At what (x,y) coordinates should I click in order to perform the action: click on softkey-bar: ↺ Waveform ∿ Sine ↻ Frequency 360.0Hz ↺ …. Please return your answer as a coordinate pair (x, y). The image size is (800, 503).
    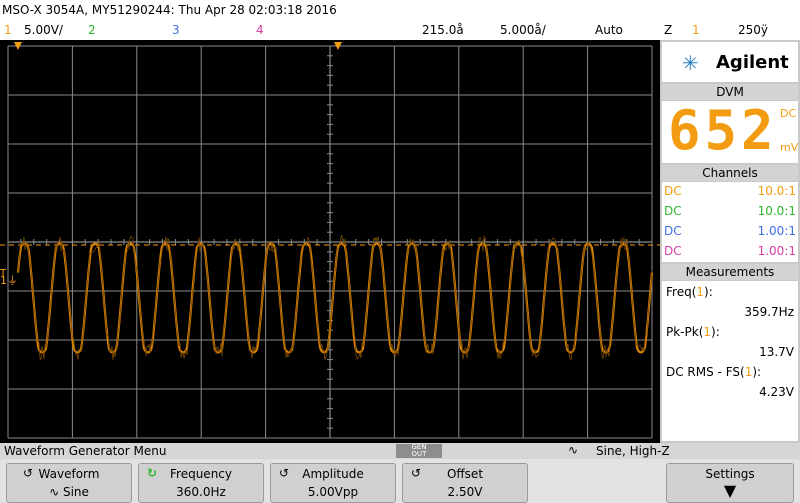
    Looking at the image, I should click on (400, 481).